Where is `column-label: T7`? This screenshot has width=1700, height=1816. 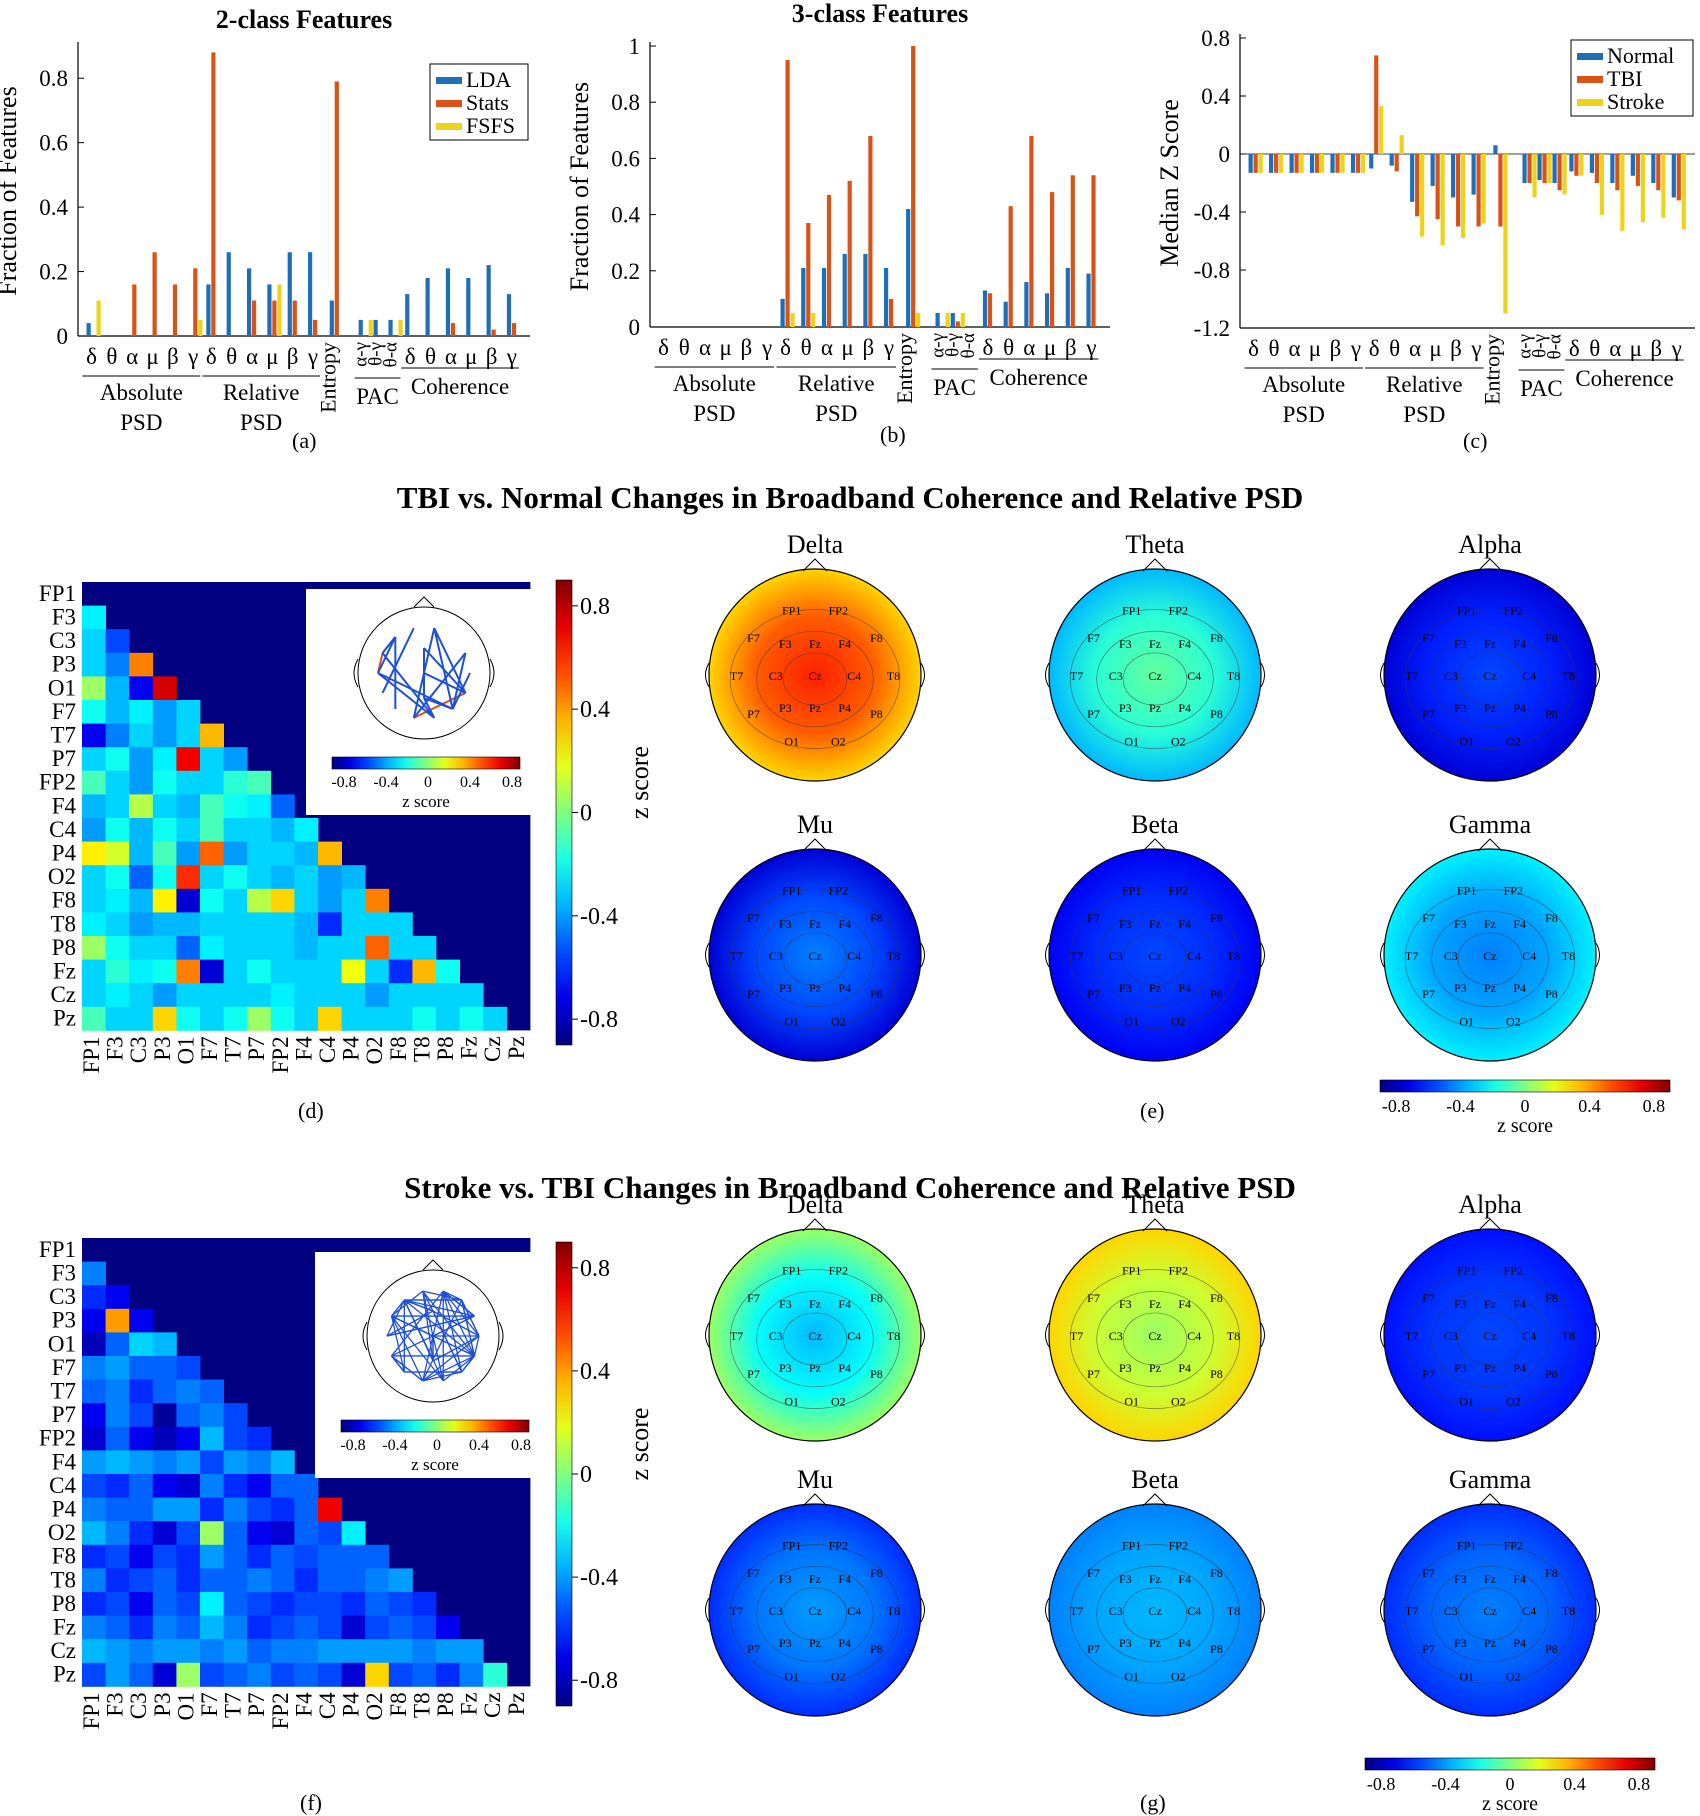 column-label: T7 is located at coordinates (233, 1705).